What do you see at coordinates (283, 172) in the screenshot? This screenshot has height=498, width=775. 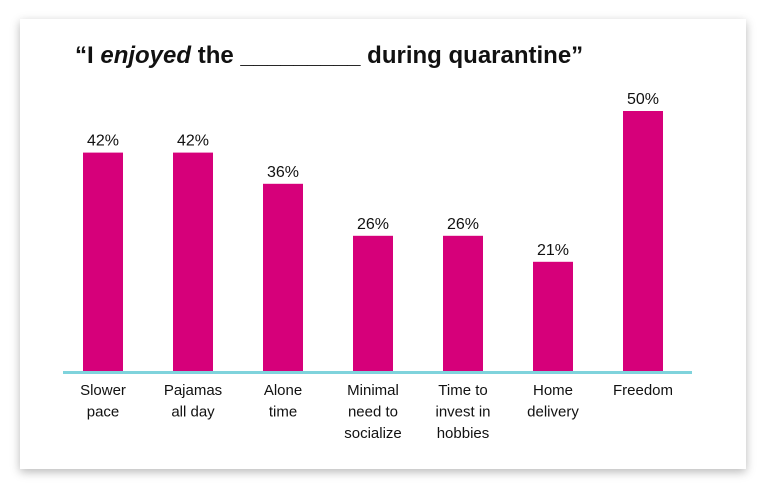 I see `data-label: 36%` at bounding box center [283, 172].